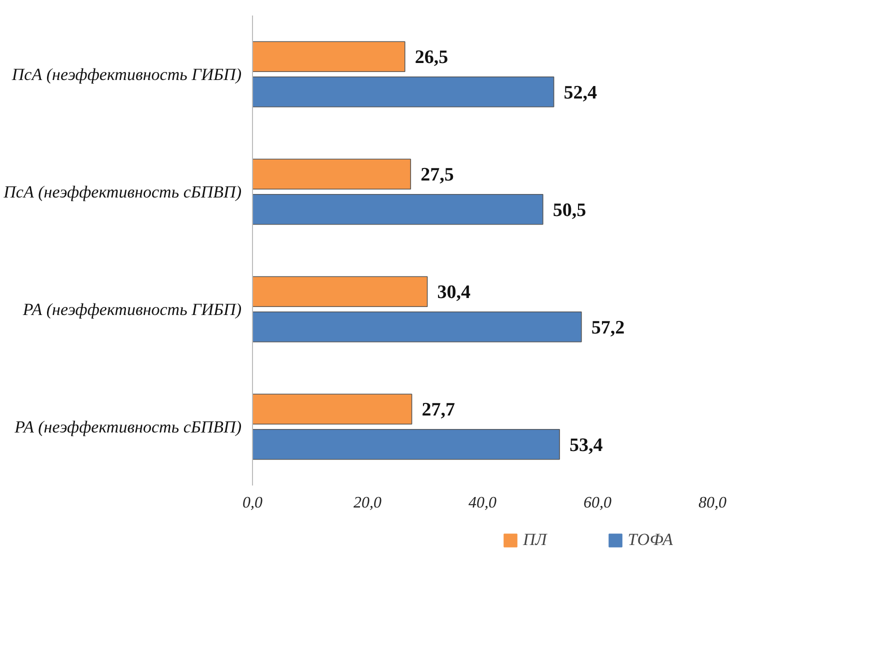 The image size is (883, 653). I want to click on x-tick-label: 40,0, so click(482, 503).